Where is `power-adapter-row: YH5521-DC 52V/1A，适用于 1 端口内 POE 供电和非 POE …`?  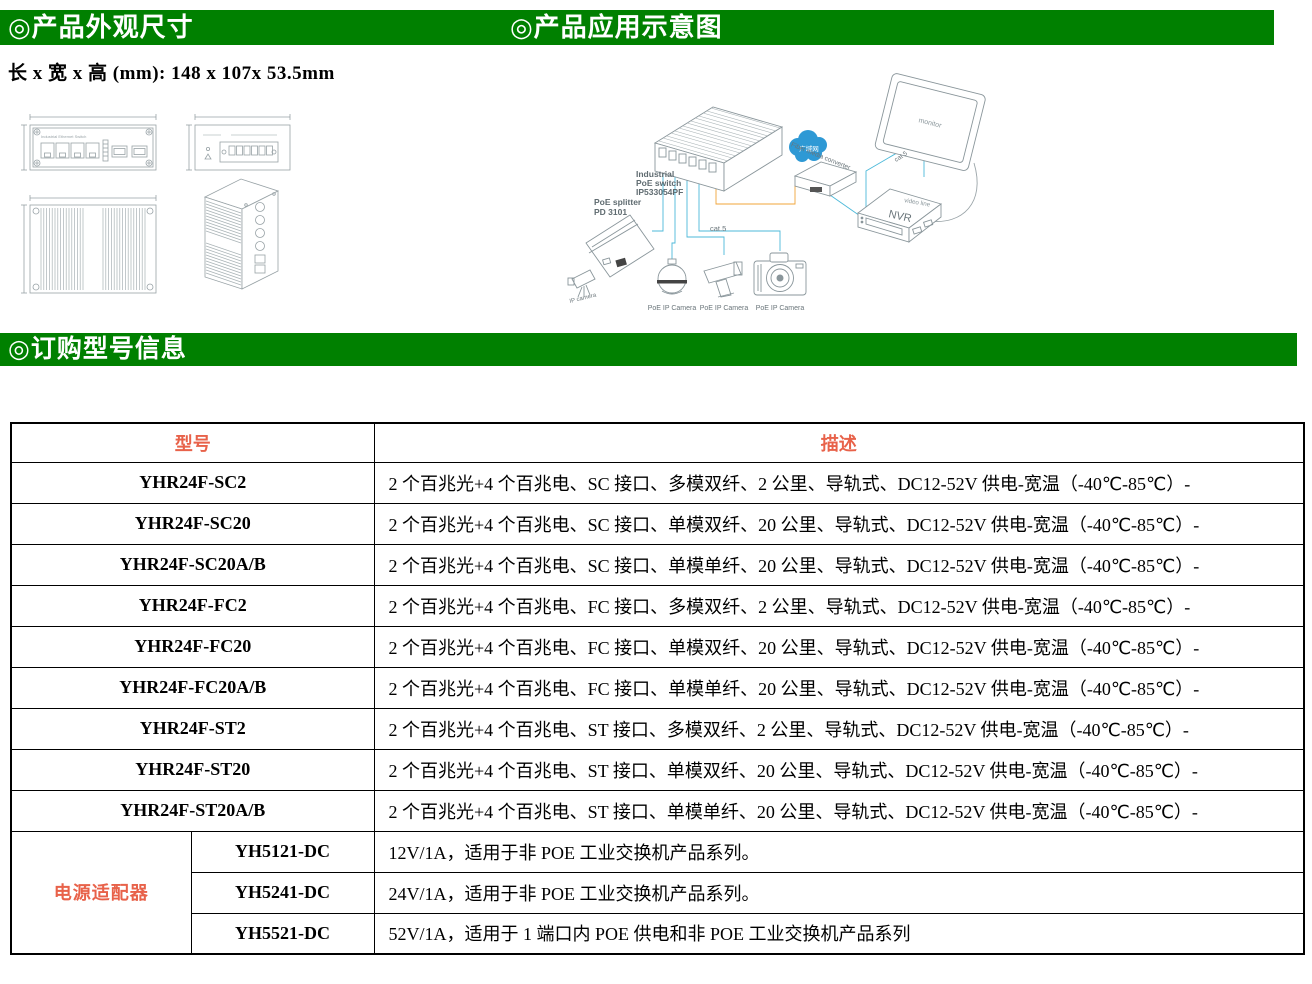
power-adapter-row: YH5521-DC 52V/1A，适用于 1 端口内 POE 供电和非 POE … is located at coordinates (658, 933).